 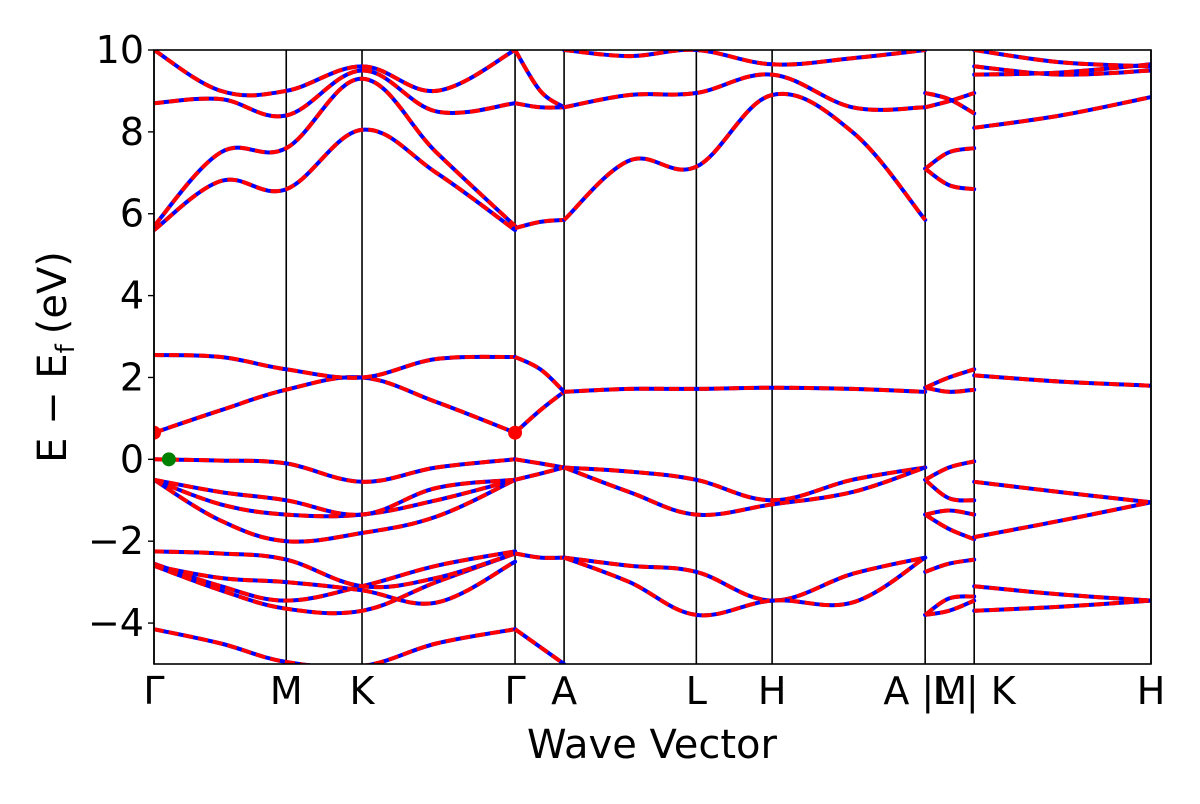 I want to click on y-axis-title: E − Ef (eV), so click(x=55, y=357).